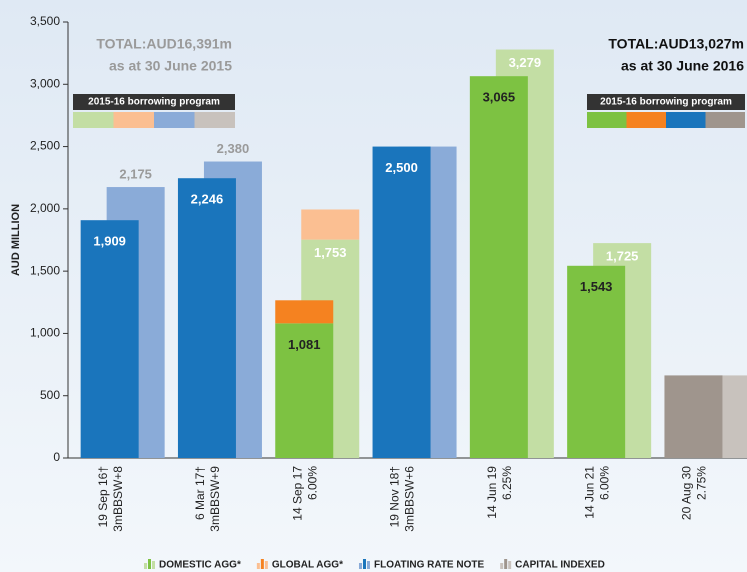 This screenshot has width=747, height=572. Describe the element at coordinates (687, 493) in the screenshot. I see `x-tick-label: 20 Aug 30` at that location.